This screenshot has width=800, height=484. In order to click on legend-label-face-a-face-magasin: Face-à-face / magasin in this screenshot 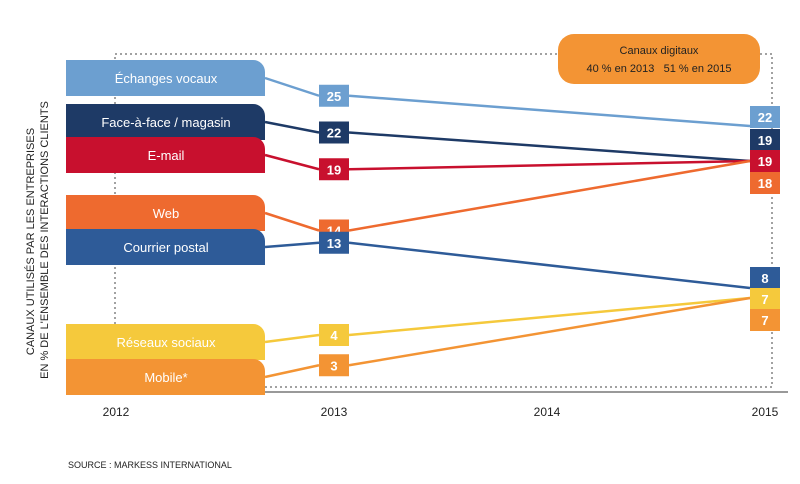, I will do `click(165, 122)`.